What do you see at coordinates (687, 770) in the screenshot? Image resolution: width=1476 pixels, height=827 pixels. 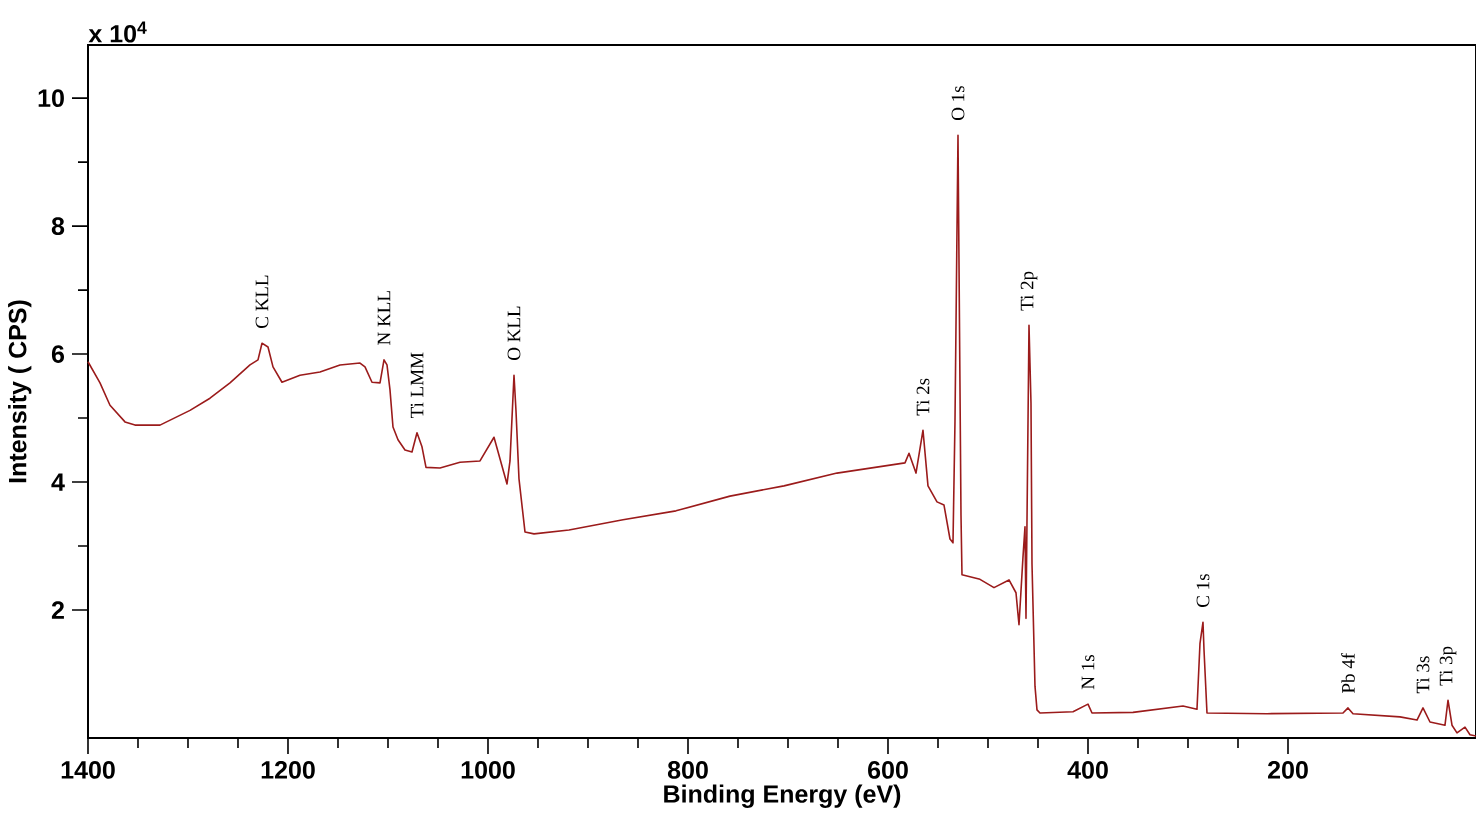 I see `x-tick-label: 800` at bounding box center [687, 770].